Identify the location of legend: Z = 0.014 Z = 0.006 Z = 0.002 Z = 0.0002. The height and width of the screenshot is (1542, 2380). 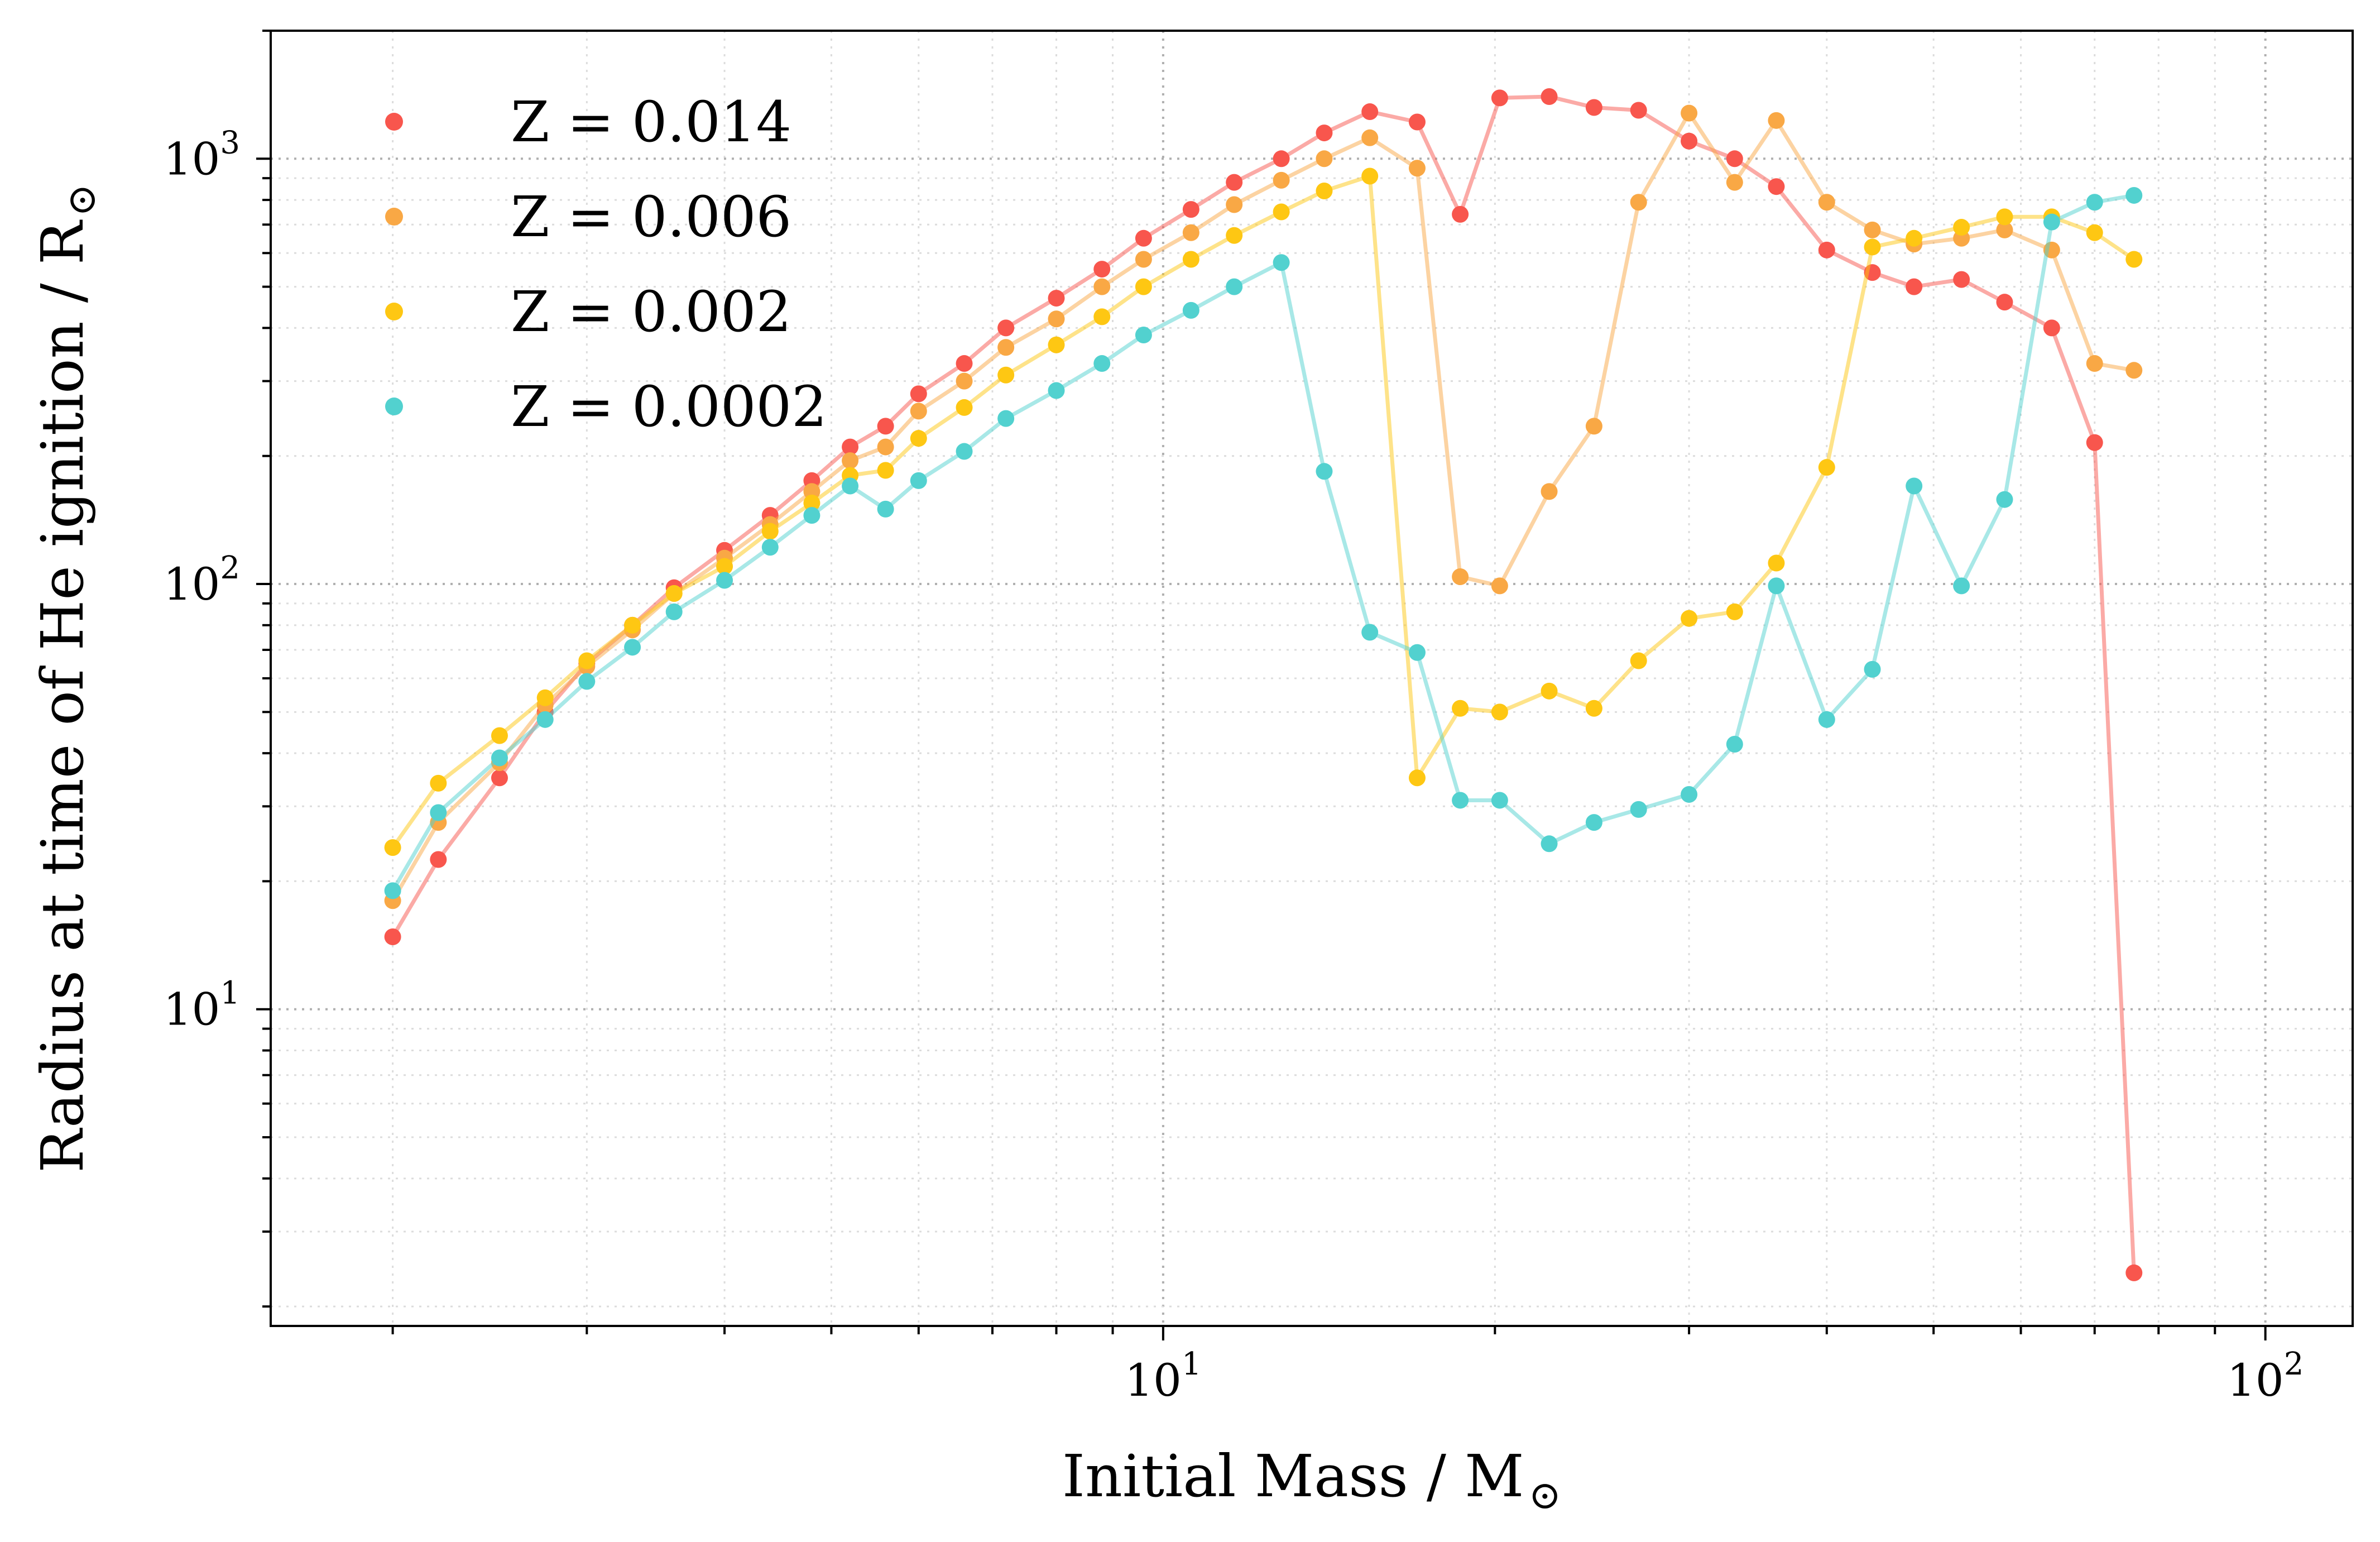
(606, 264).